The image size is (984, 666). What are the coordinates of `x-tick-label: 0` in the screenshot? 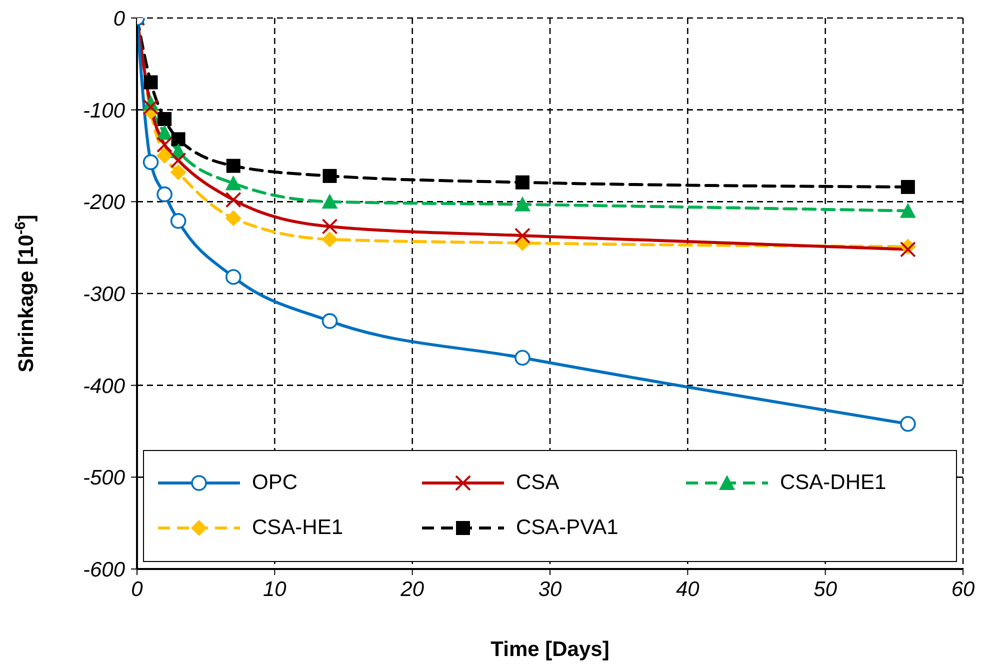 It's located at (137, 589).